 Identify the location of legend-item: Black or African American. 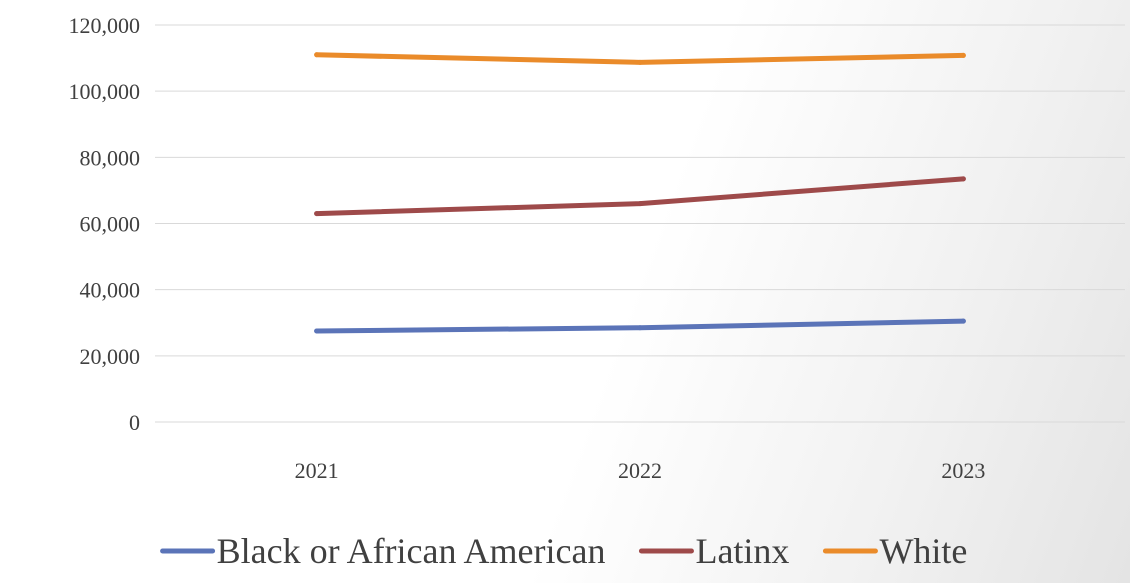
(383, 551).